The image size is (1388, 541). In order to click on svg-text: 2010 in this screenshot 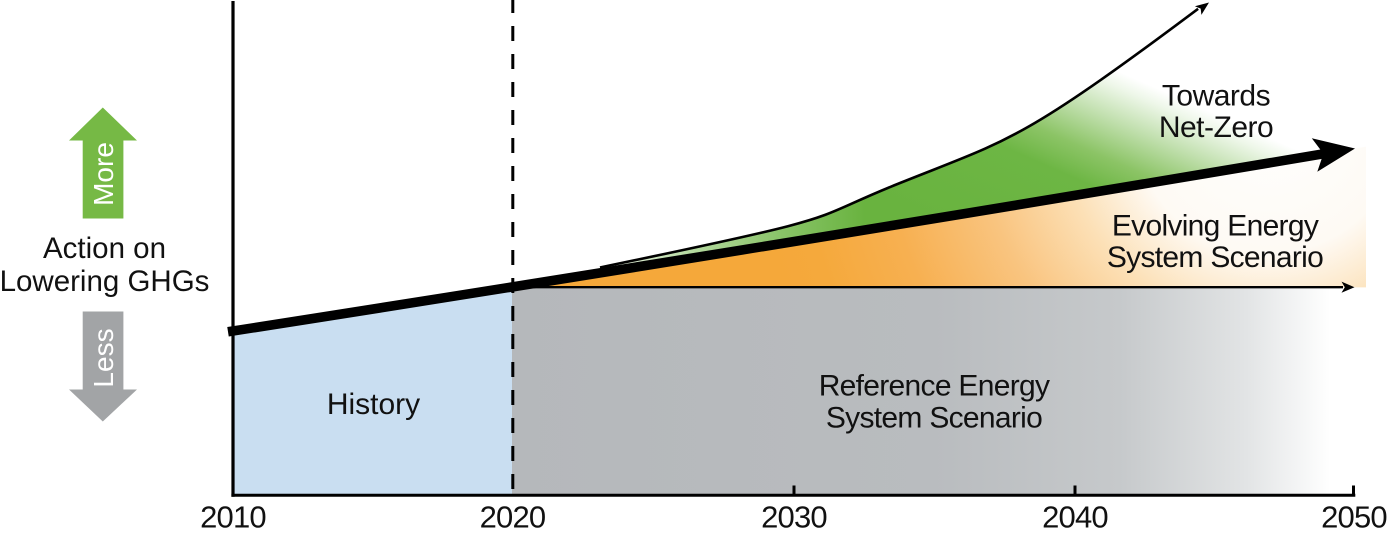, I will do `click(233, 517)`.